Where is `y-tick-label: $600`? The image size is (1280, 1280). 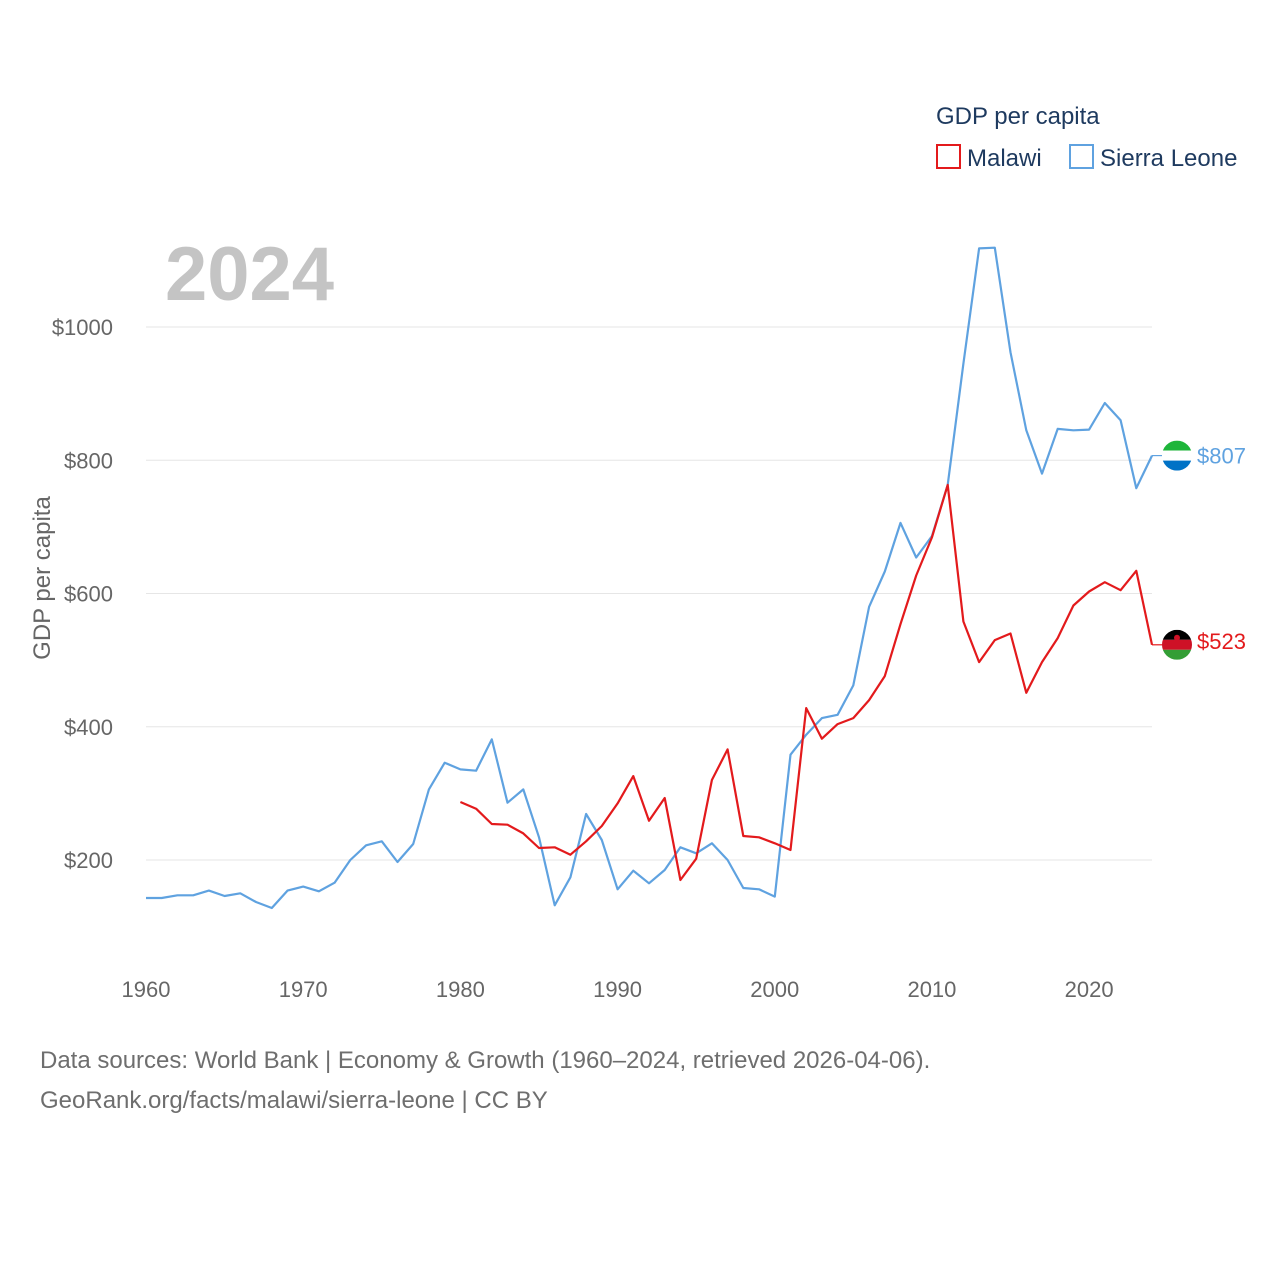
y-tick-label: $600 is located at coordinates (88, 594).